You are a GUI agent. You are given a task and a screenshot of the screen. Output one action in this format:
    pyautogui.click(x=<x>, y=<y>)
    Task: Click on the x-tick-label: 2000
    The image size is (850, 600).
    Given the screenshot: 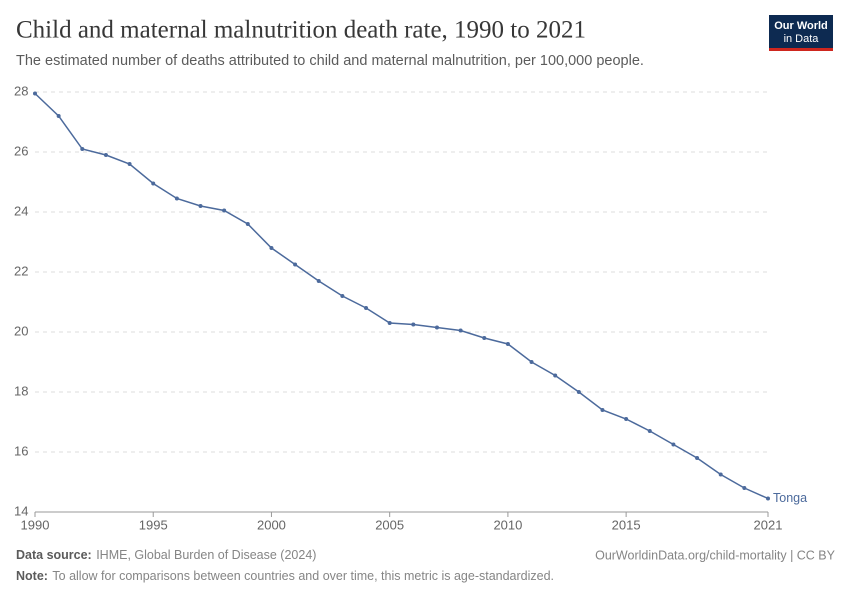 What is the action you would take?
    pyautogui.click(x=271, y=524)
    